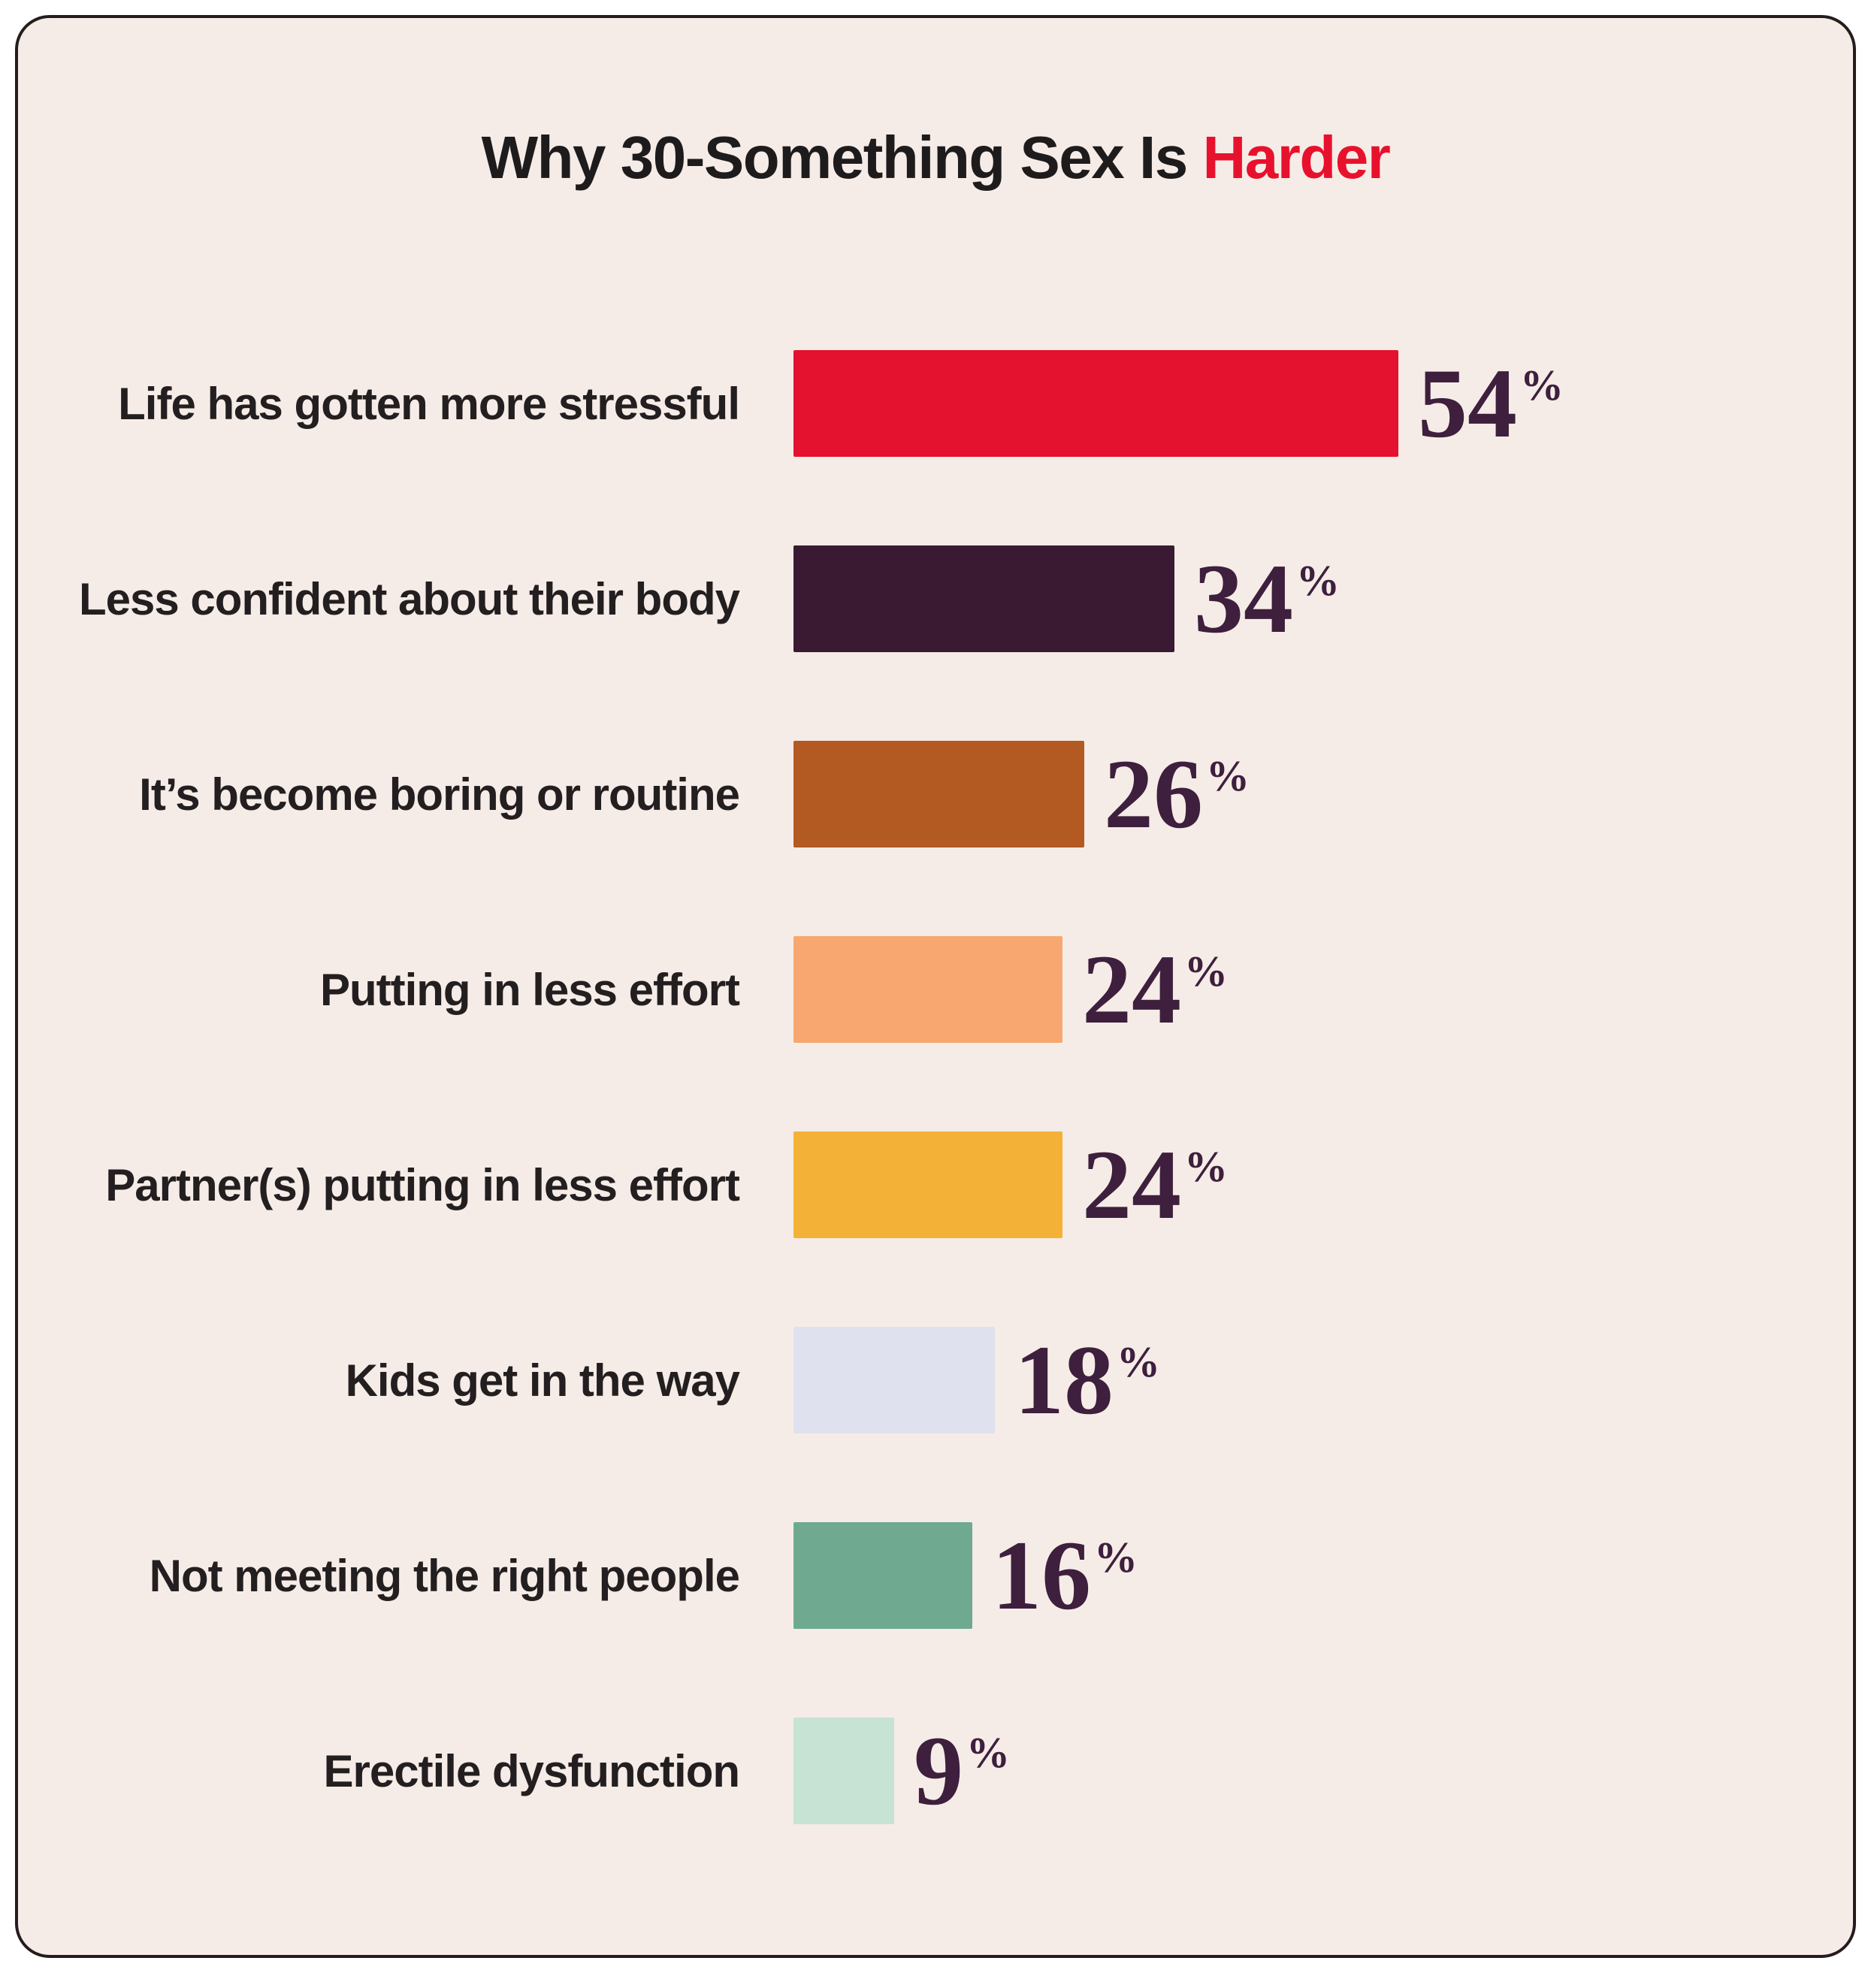  I want to click on chart-row: Partner(s) putting in less effort 24%, so click(935, 1184).